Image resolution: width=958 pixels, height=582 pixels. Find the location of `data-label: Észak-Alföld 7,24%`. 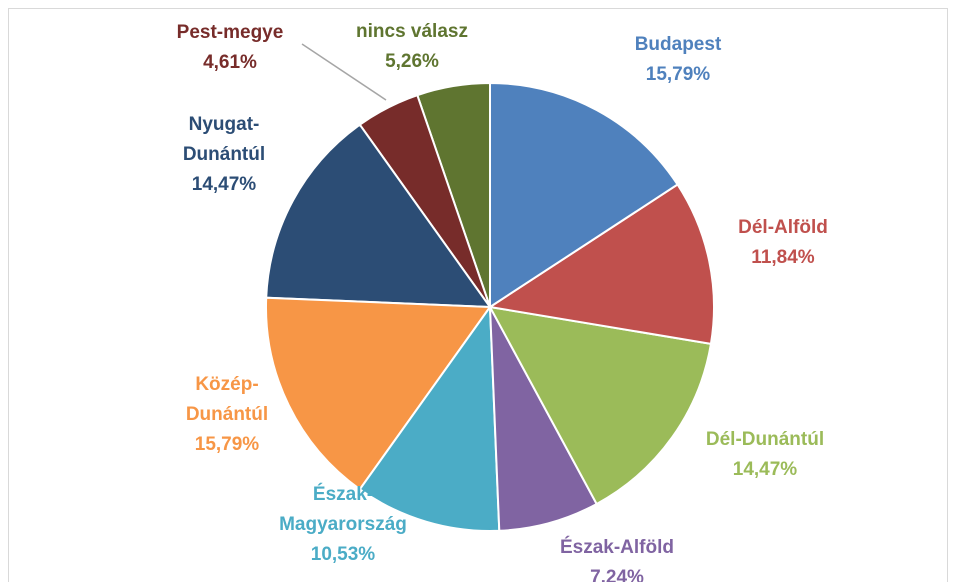

data-label: Észak-Alföld 7,24% is located at coordinates (617, 557).